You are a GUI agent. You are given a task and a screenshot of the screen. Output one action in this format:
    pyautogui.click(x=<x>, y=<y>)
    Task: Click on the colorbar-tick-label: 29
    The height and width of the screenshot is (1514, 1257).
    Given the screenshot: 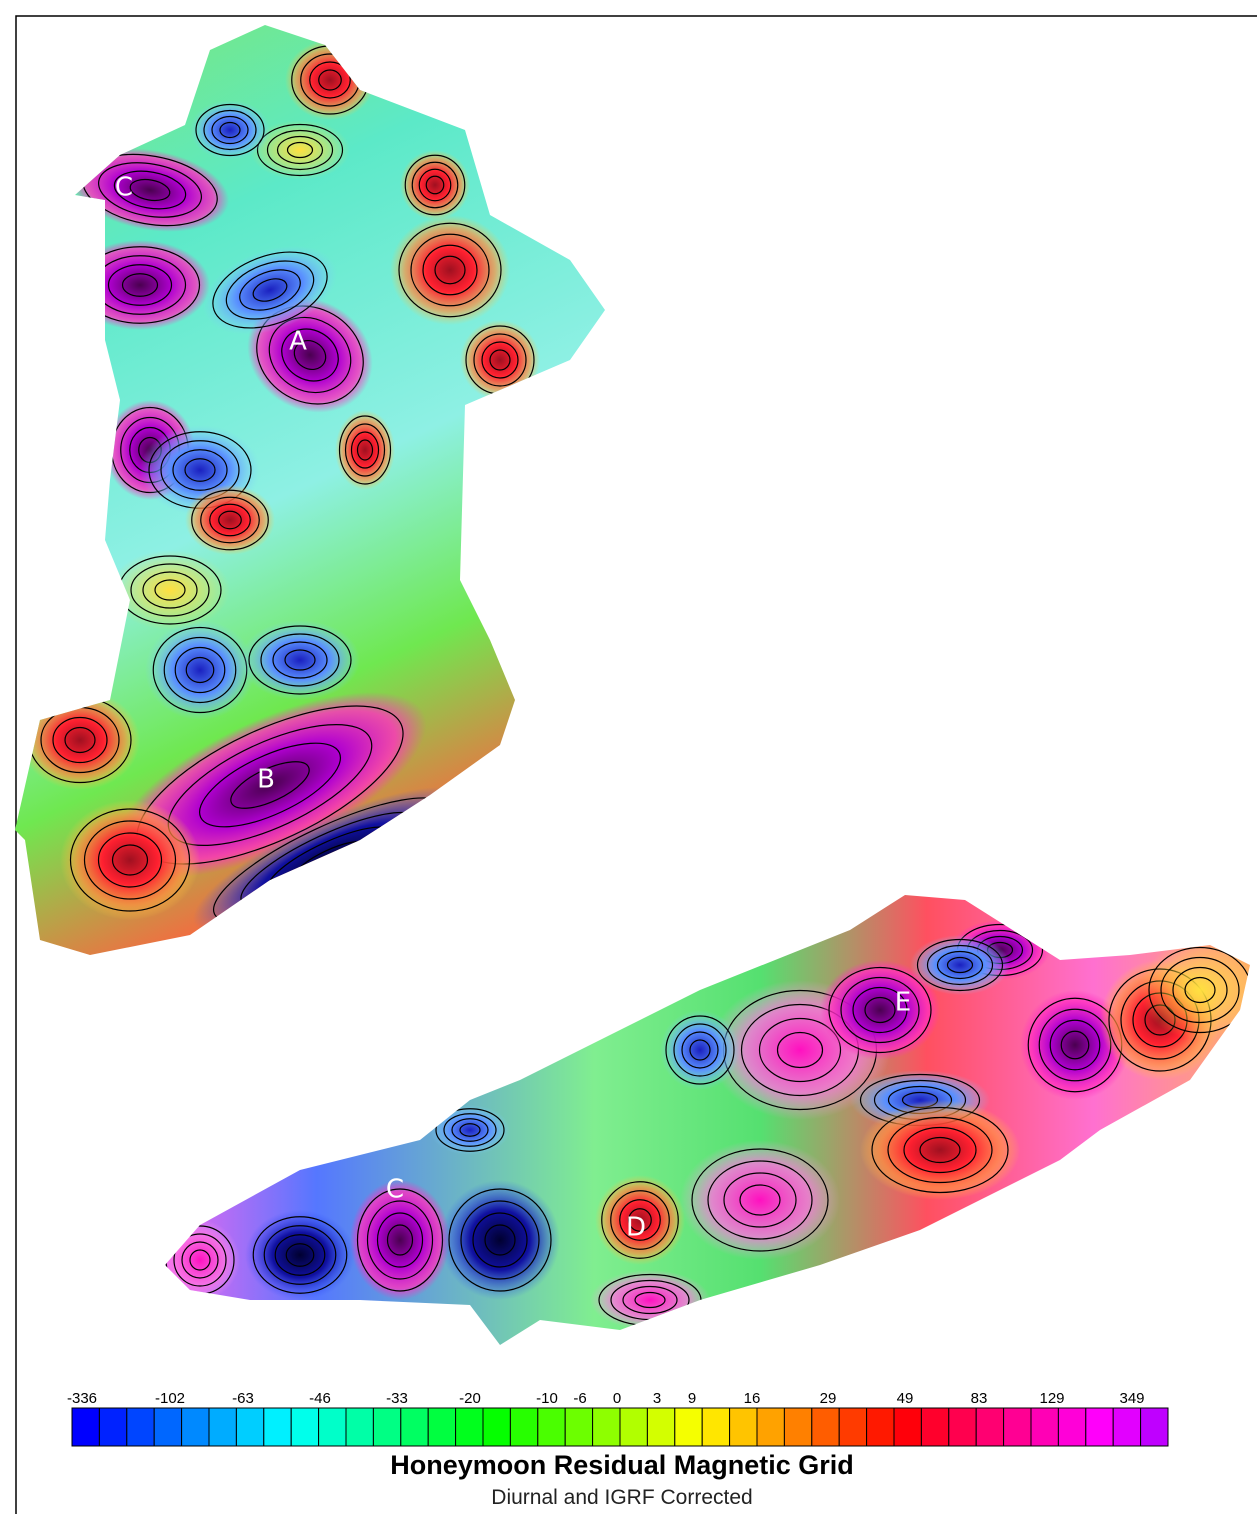 What is the action you would take?
    pyautogui.click(x=828, y=1398)
    